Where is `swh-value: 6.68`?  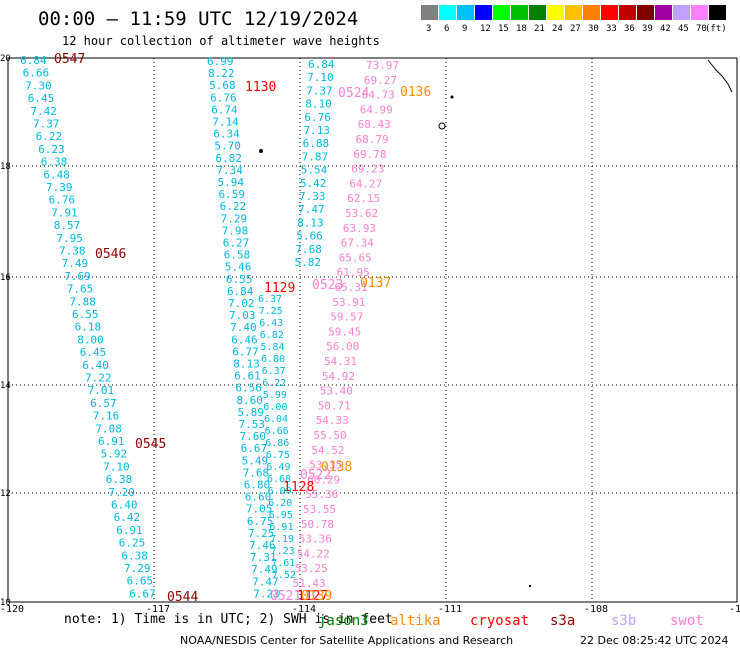 swh-value: 6.68 is located at coordinates (279, 479).